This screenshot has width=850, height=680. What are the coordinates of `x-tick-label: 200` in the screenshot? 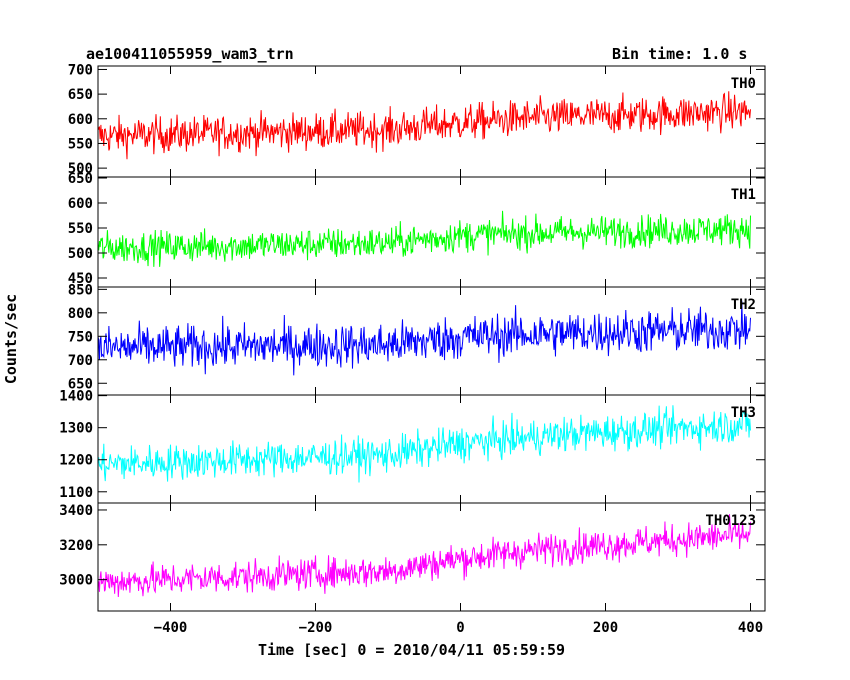 It's located at (605, 628).